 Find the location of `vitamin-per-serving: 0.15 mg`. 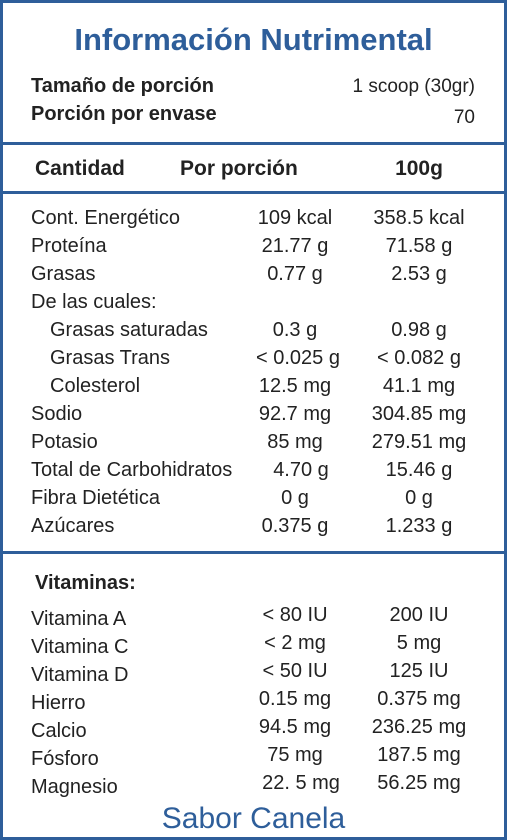

vitamin-per-serving: 0.15 mg is located at coordinates (295, 699).